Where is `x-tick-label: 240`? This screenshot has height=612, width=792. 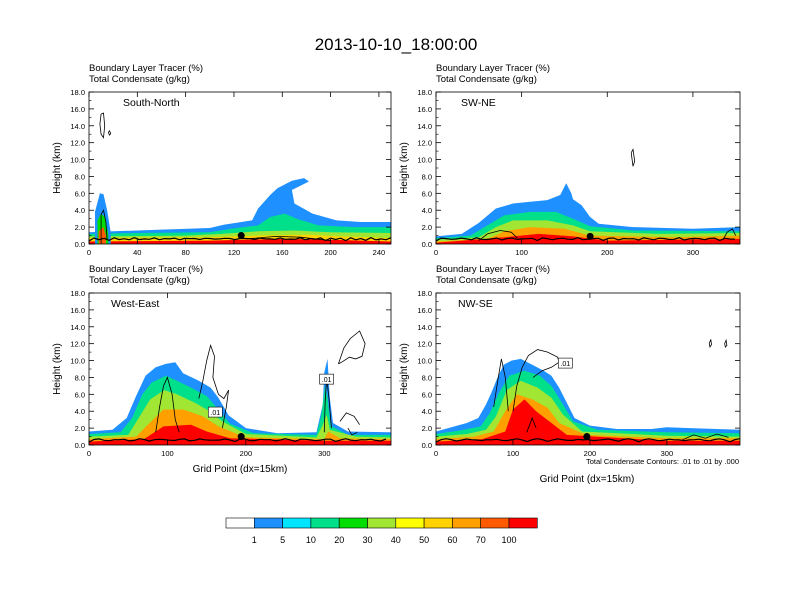 x-tick-label: 240 is located at coordinates (379, 252).